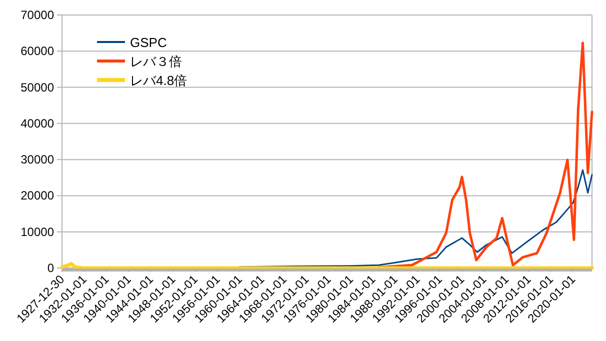 The image size is (606, 341). Describe the element at coordinates (50, 268) in the screenshot. I see `y-tick-label: 0` at that location.